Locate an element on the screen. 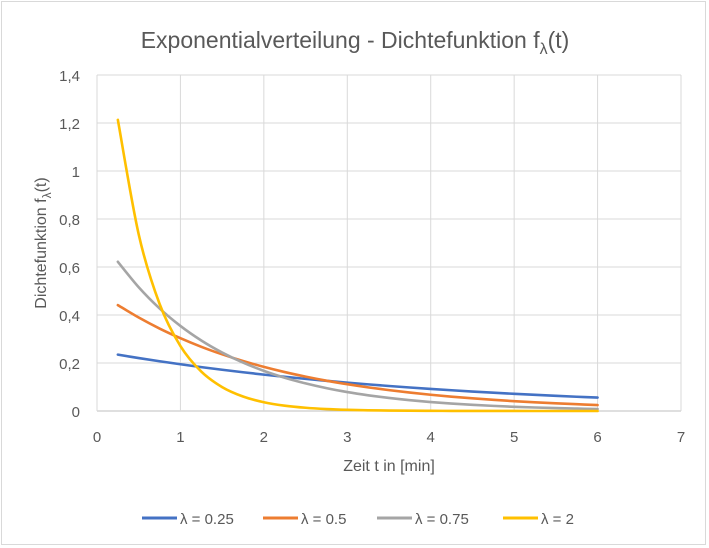 Image resolution: width=709 pixels, height=548 pixels. x-tick-label: 5 is located at coordinates (514, 437).